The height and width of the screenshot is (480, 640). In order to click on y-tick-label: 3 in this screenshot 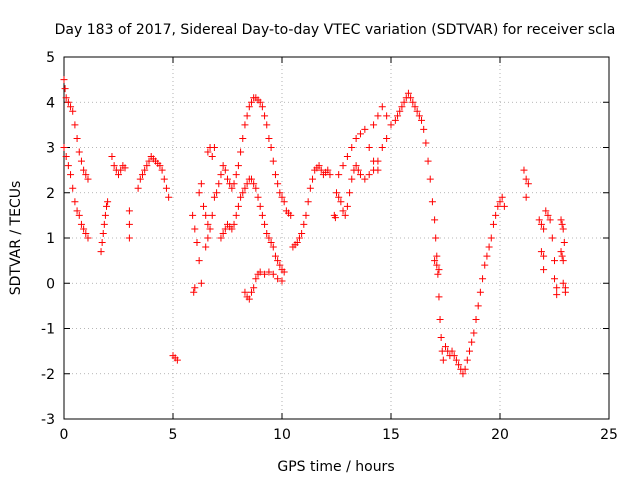, I will do `click(50, 149)`.